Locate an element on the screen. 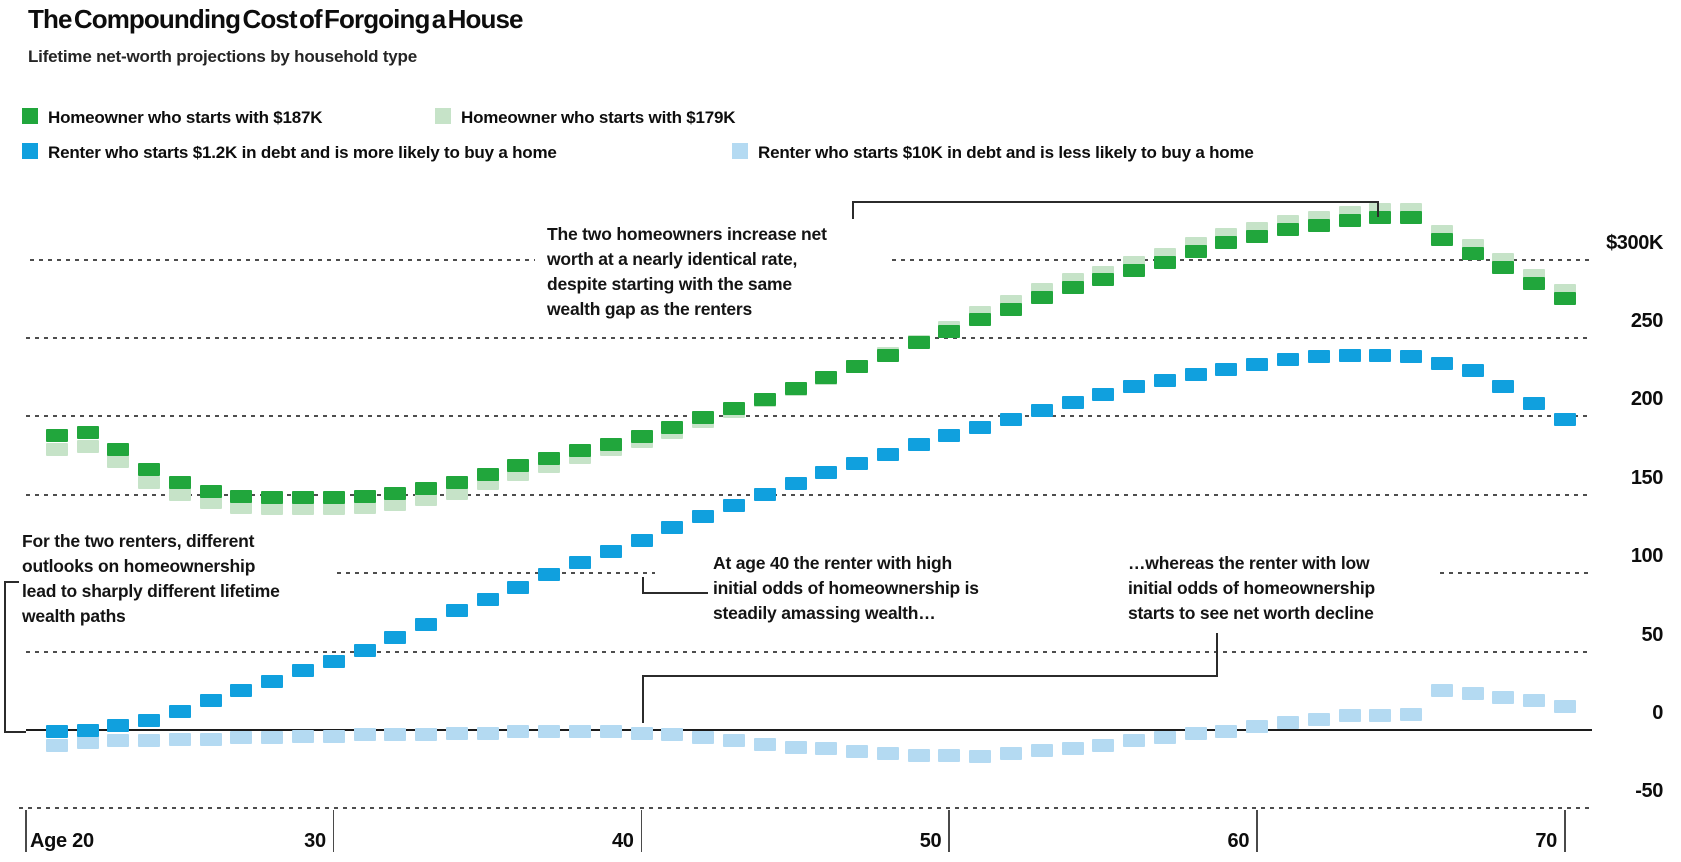 This screenshot has height=862, width=1681. zero-axis-line is located at coordinates (809, 730).